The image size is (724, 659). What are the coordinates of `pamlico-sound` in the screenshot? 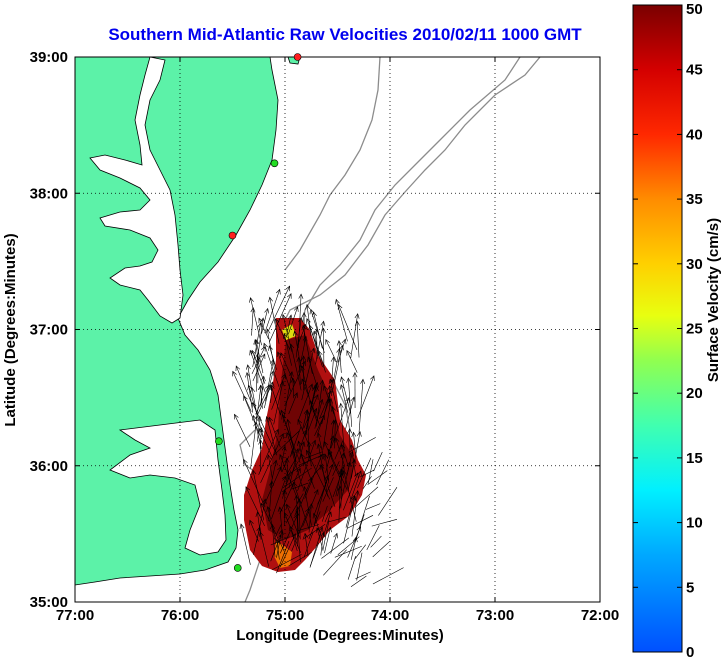 It's located at (168, 487).